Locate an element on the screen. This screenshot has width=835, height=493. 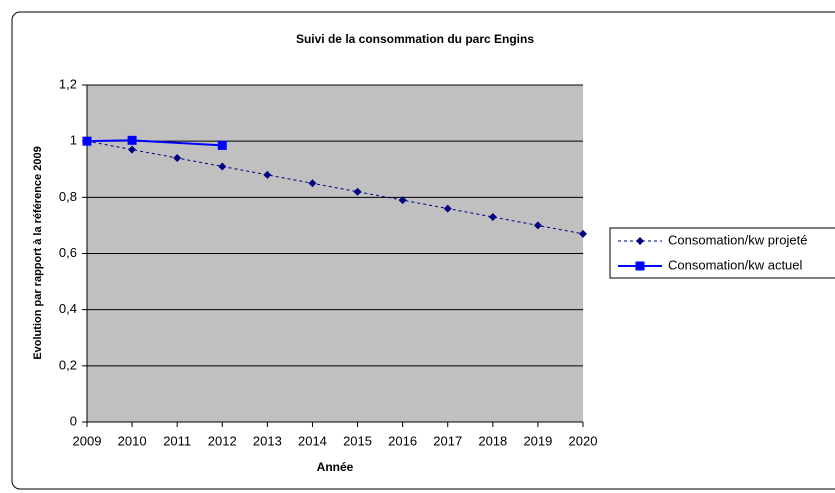
y-tick-label: 1 is located at coordinates (73, 140).